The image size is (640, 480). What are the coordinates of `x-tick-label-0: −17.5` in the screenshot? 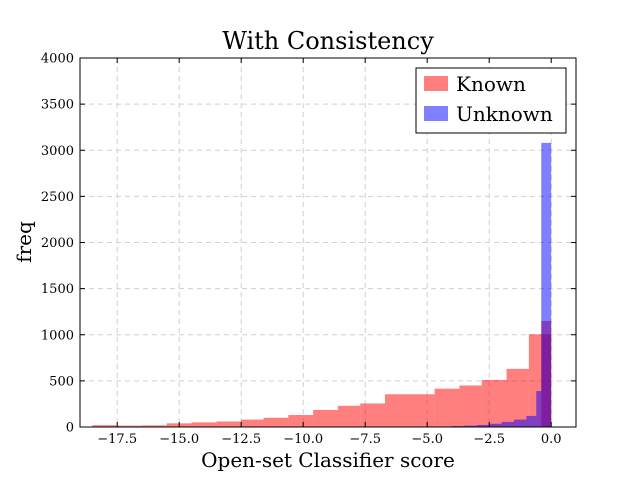 It's located at (117, 439).